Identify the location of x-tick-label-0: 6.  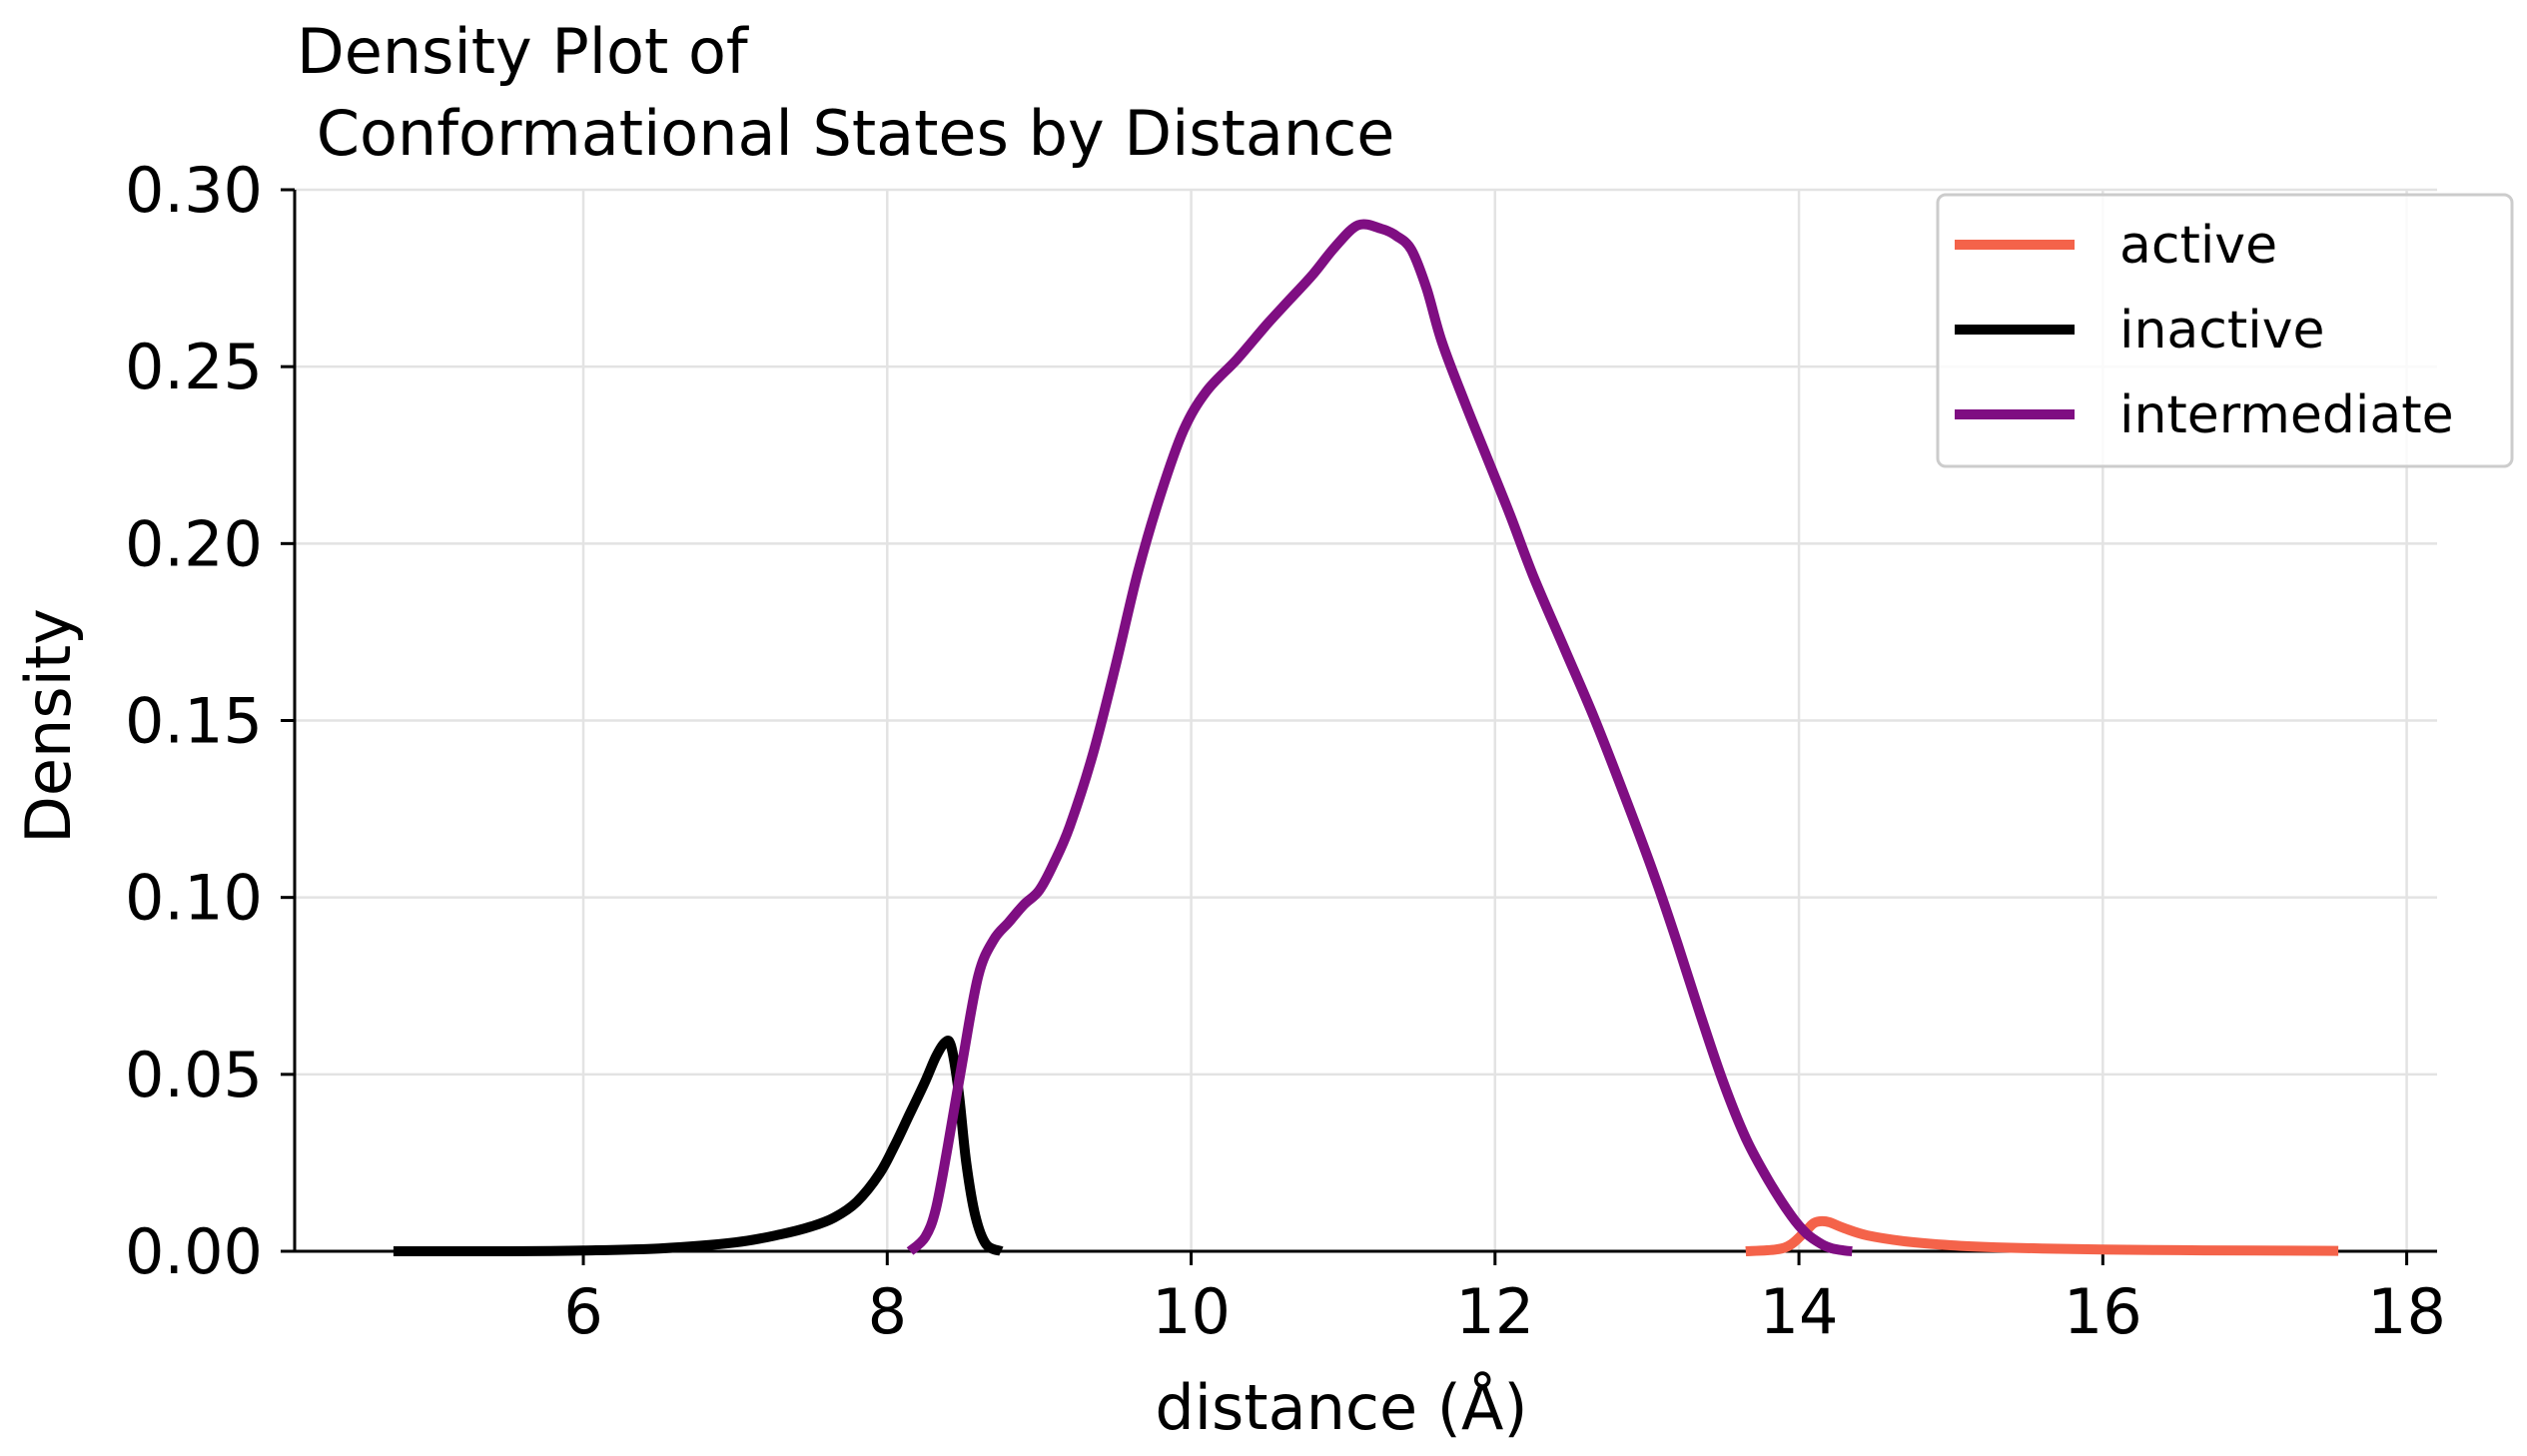
(582, 1311).